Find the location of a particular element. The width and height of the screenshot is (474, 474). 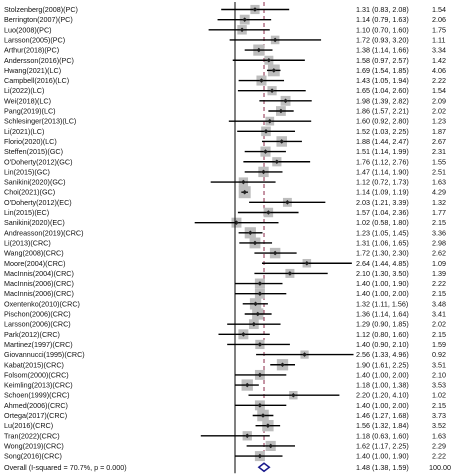

study-label: Pischon(2006)(CRC) is located at coordinates (37, 314).